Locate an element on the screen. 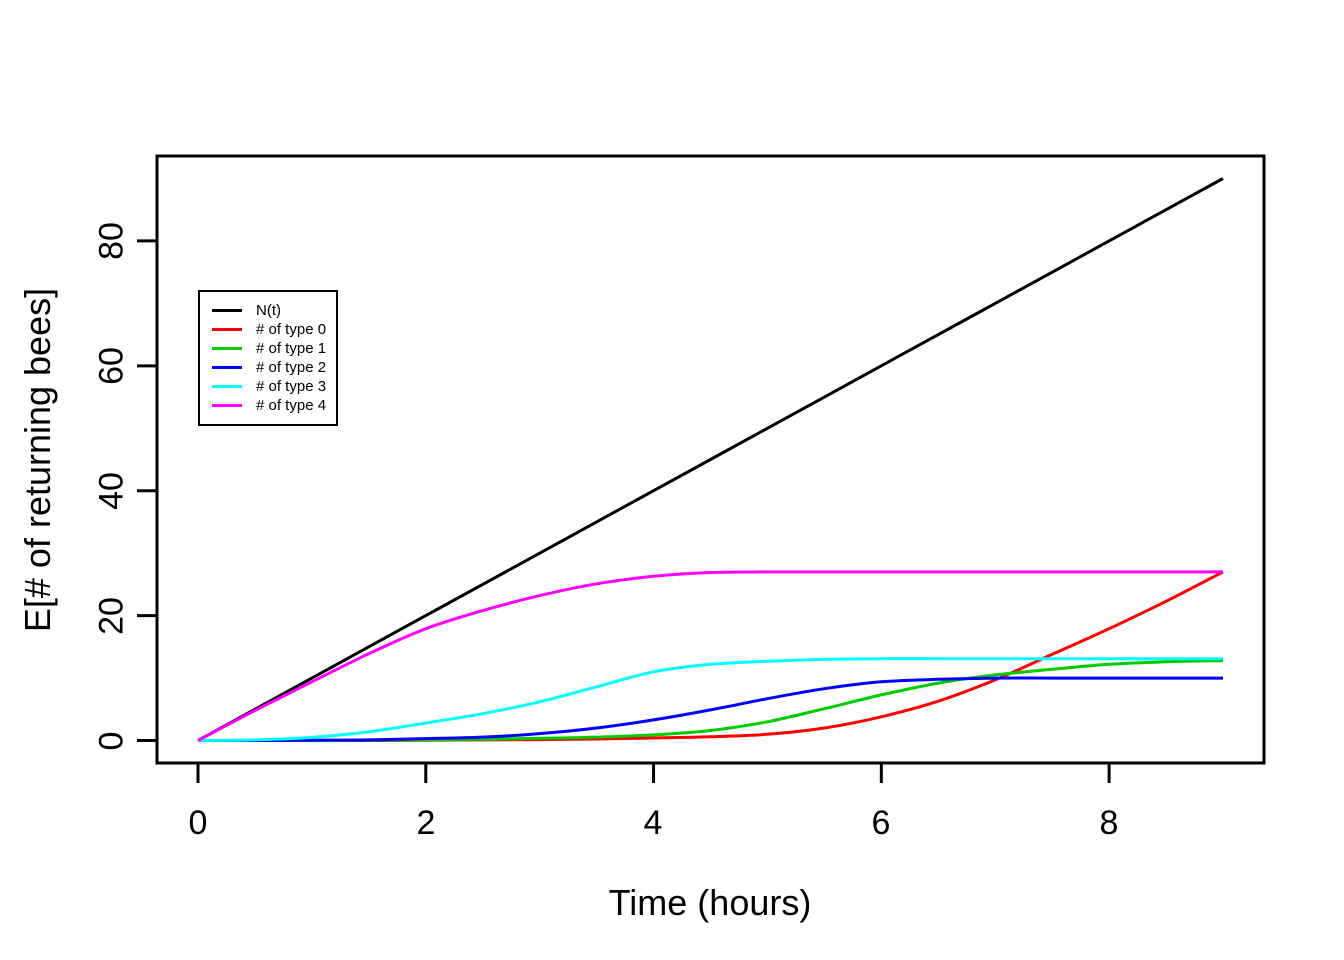  legend-item: # of type 3 is located at coordinates (268, 386).